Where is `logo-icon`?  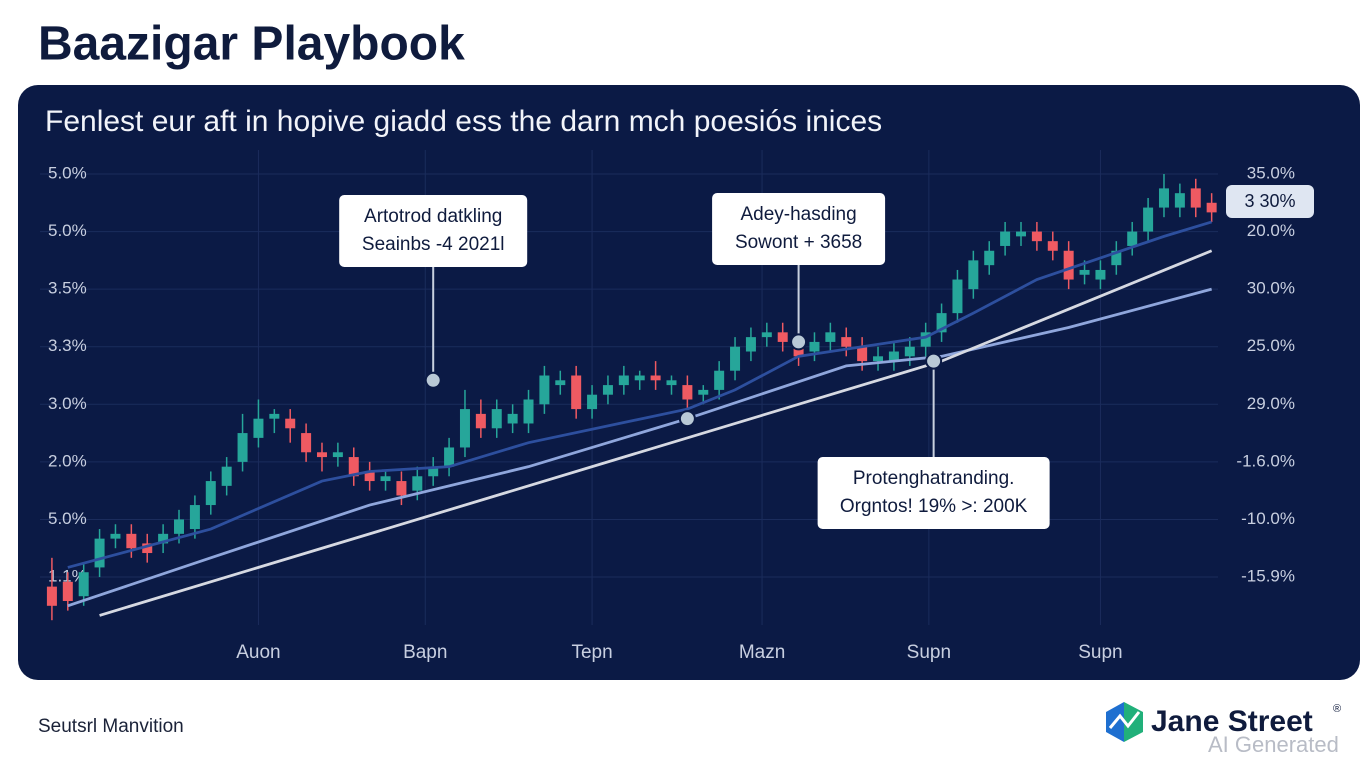 logo-icon is located at coordinates (1124, 722).